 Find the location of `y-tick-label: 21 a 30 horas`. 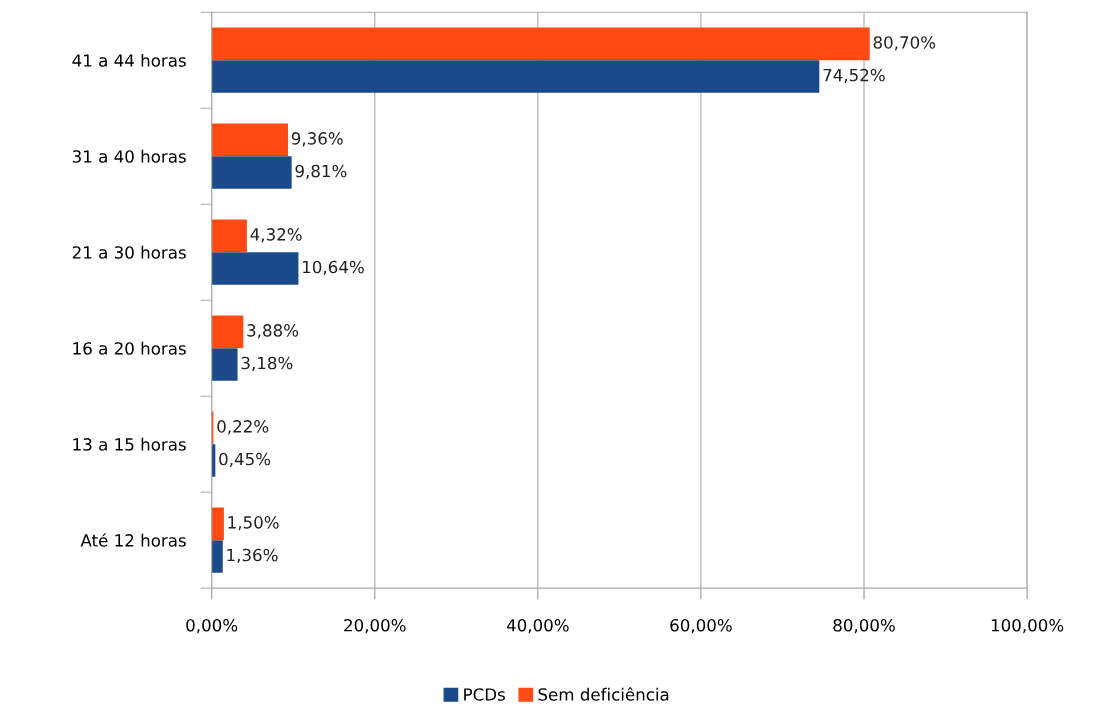

y-tick-label: 21 a 30 horas is located at coordinates (129, 252).